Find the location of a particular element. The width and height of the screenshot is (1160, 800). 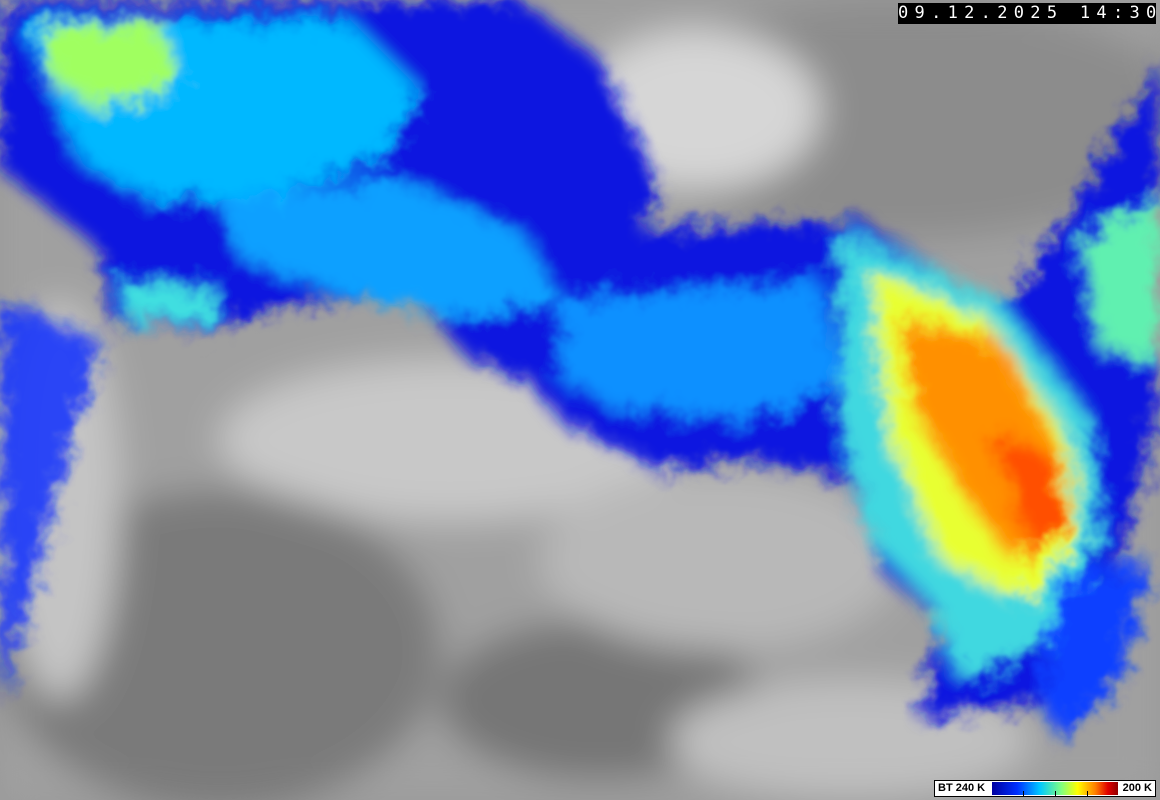

legend-high-label: 200 K is located at coordinates (1137, 788).